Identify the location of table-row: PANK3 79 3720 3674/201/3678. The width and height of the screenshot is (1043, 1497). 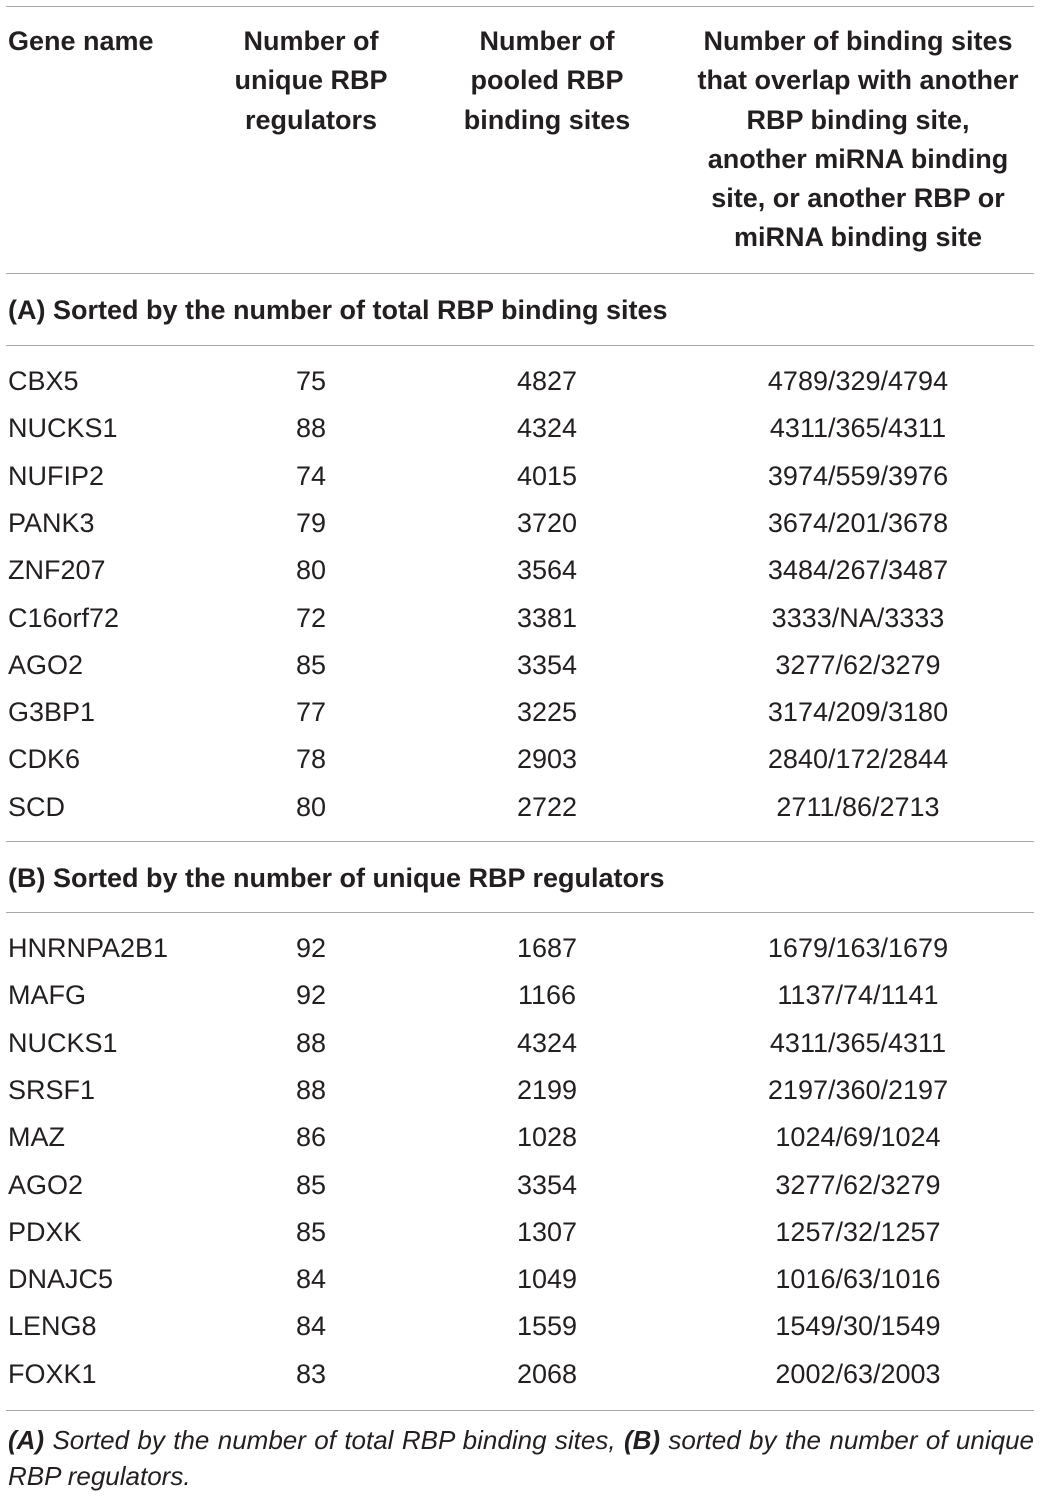
(521, 530).